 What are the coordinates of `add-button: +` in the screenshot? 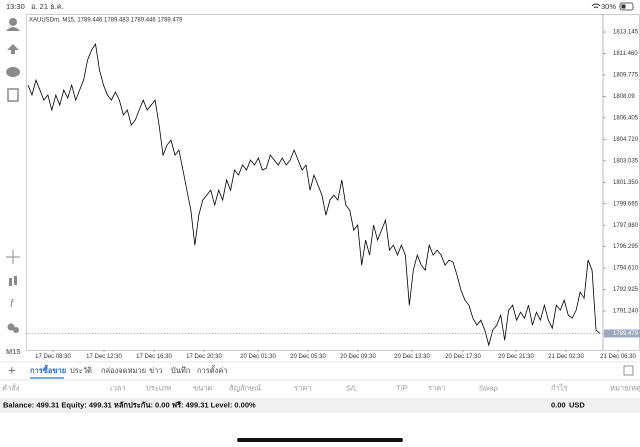 It's located at (12, 369).